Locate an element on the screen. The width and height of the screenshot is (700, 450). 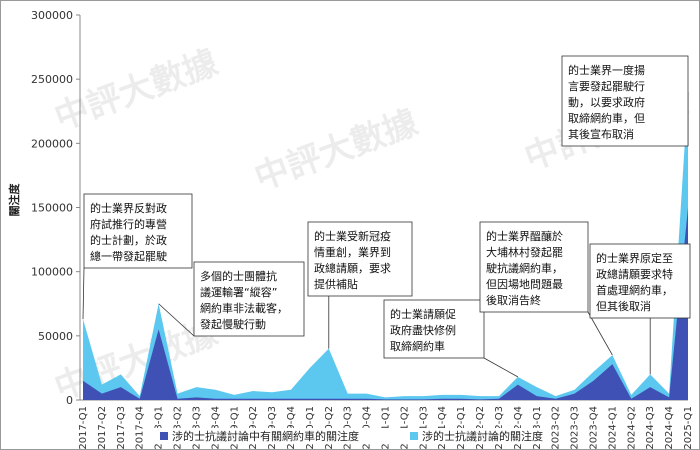
x-tick-label: 2019-Q3 is located at coordinates (272, 428).